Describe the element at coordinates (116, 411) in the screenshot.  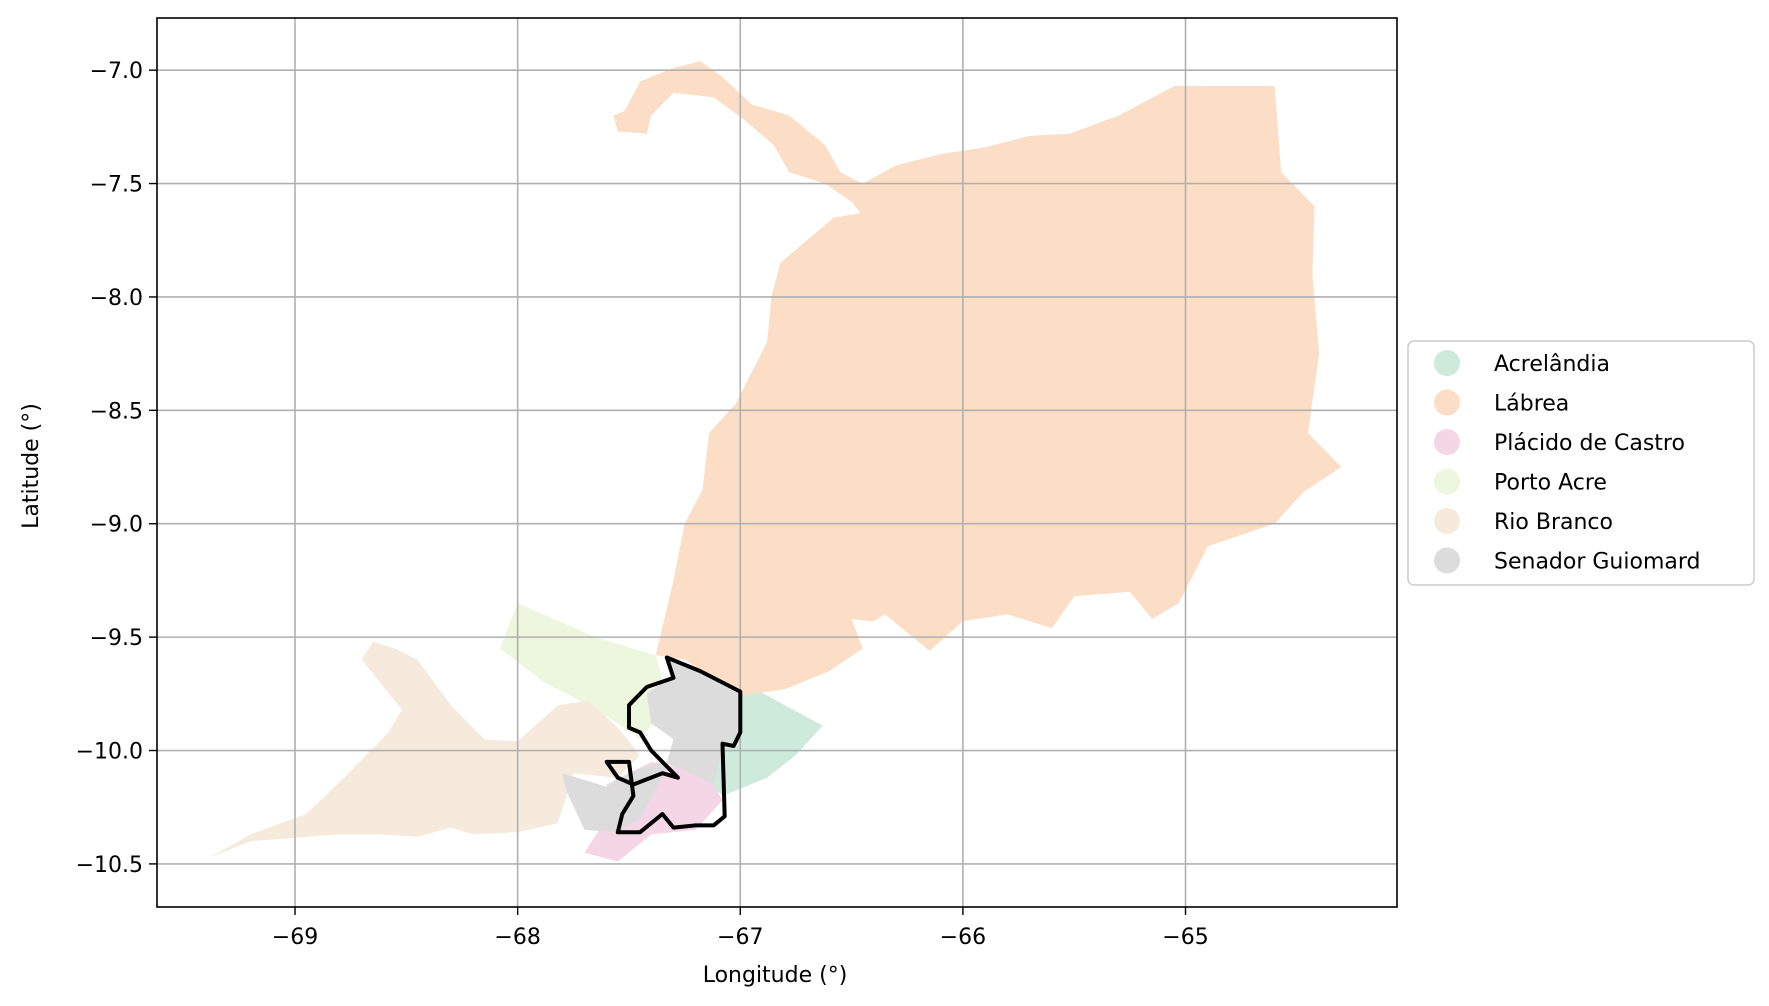
I see `y-tick-label: −8.5` at that location.